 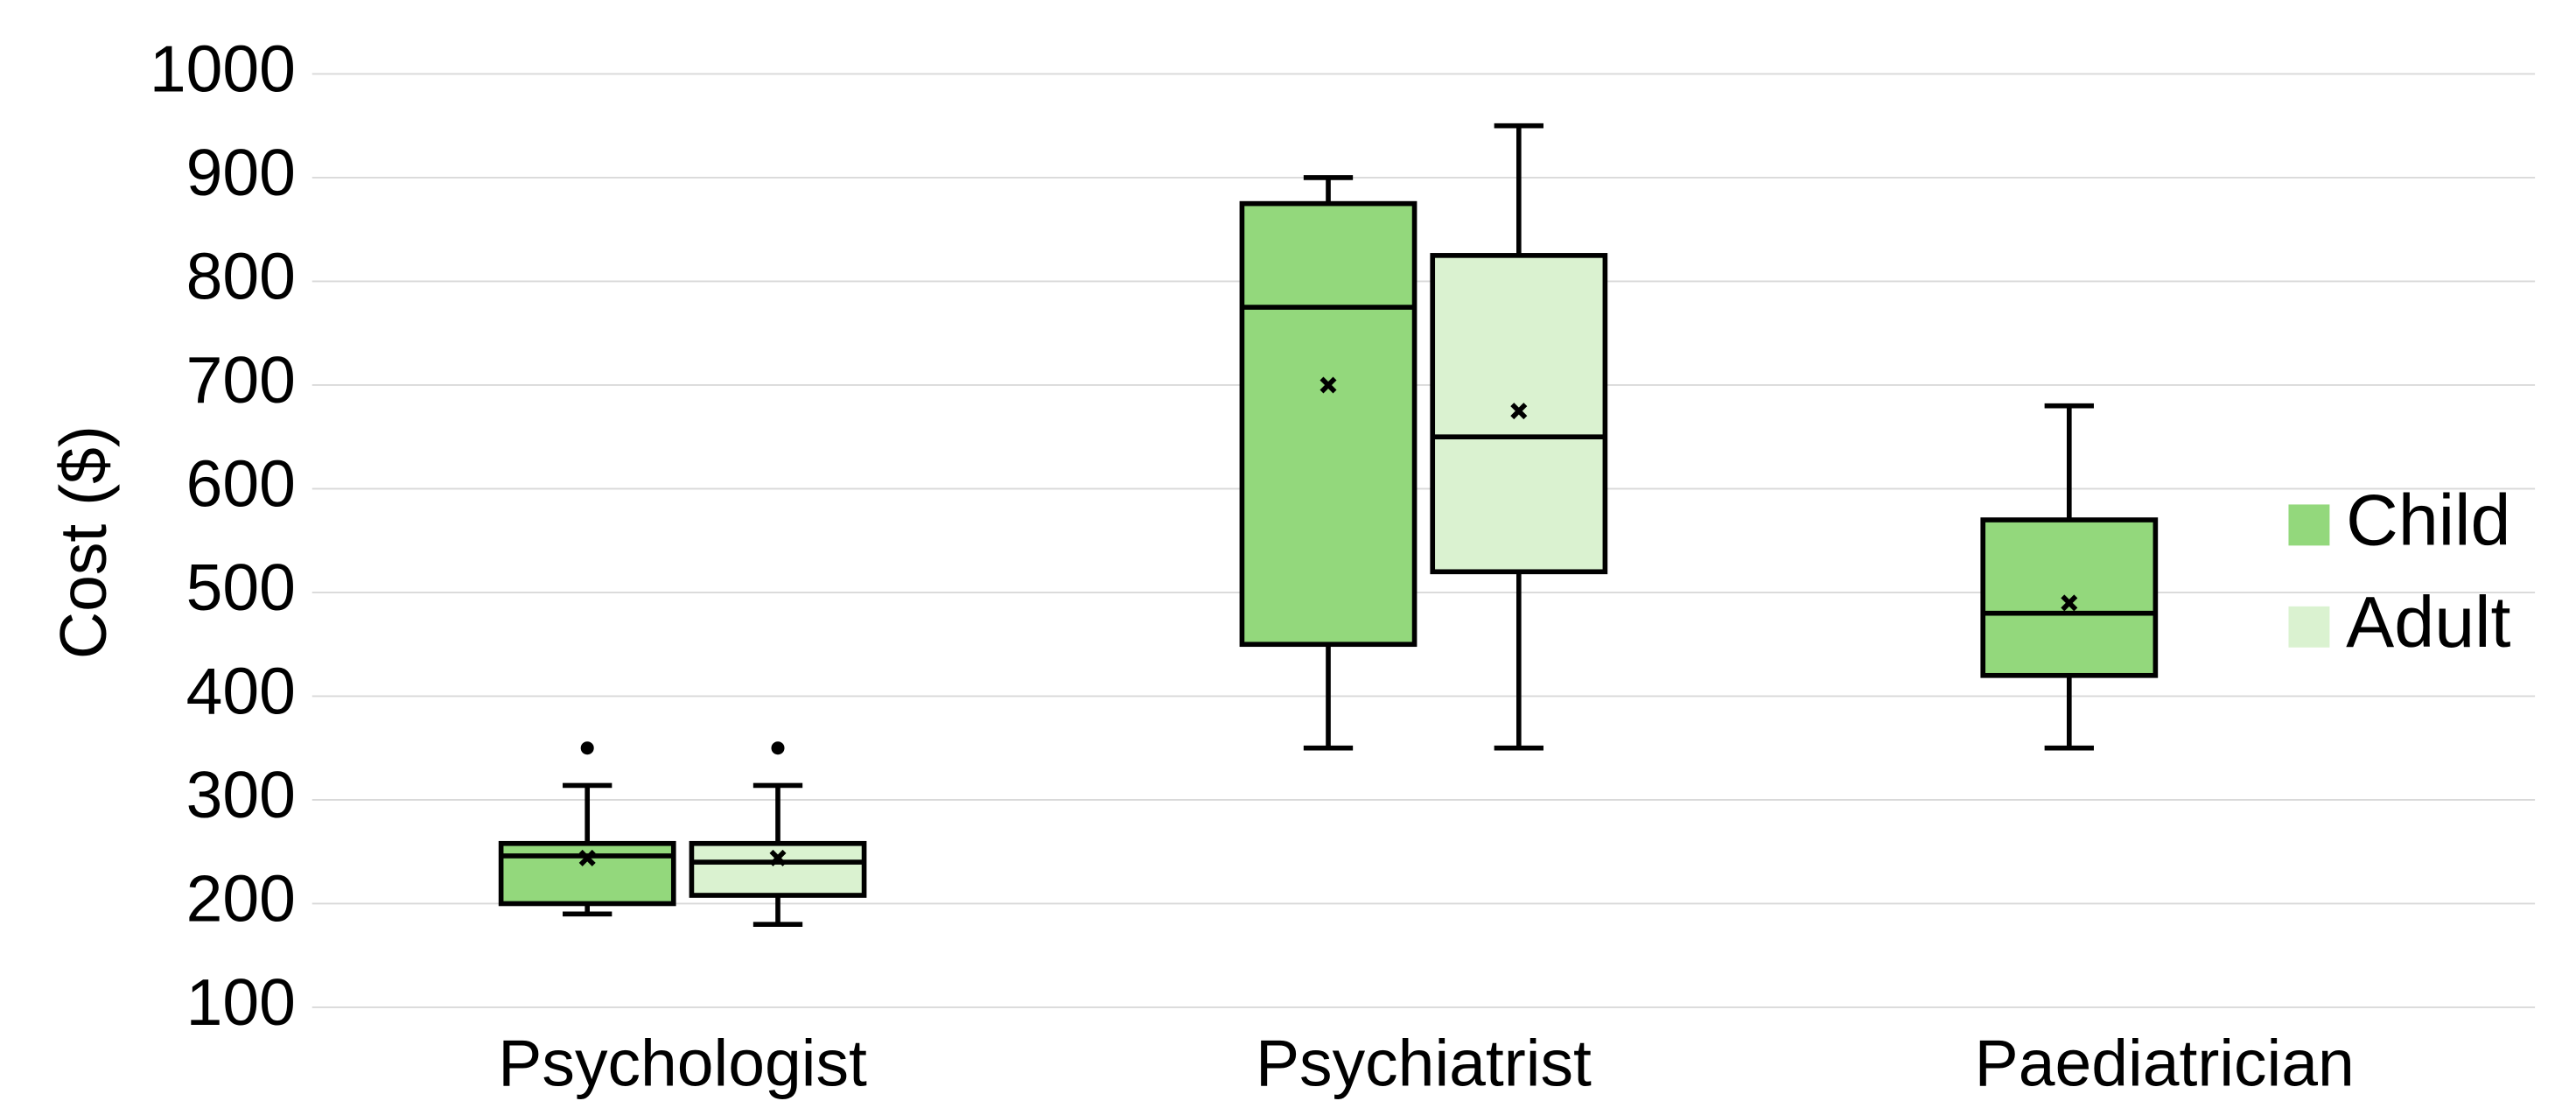 What do you see at coordinates (241, 794) in the screenshot?
I see `y-tick-label: 300` at bounding box center [241, 794].